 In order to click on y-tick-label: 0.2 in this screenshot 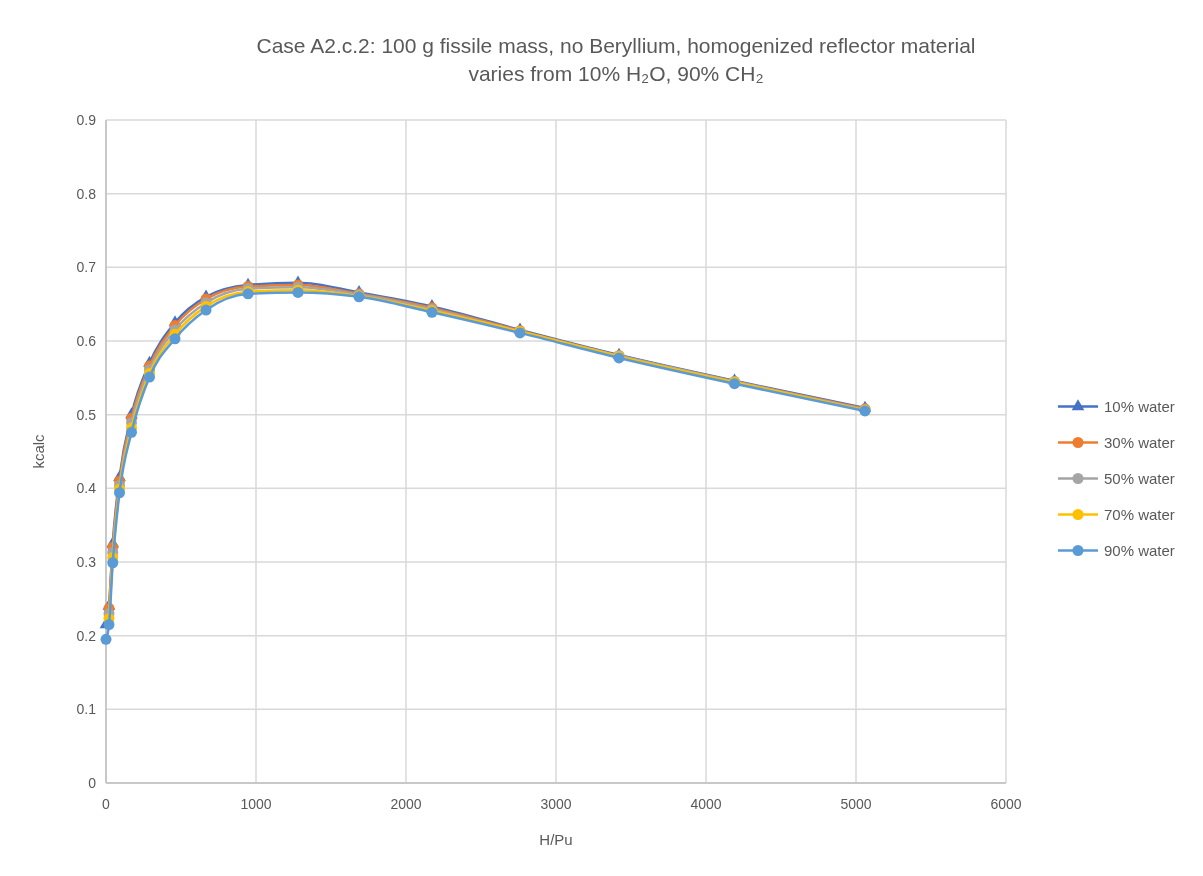, I will do `click(86, 635)`.